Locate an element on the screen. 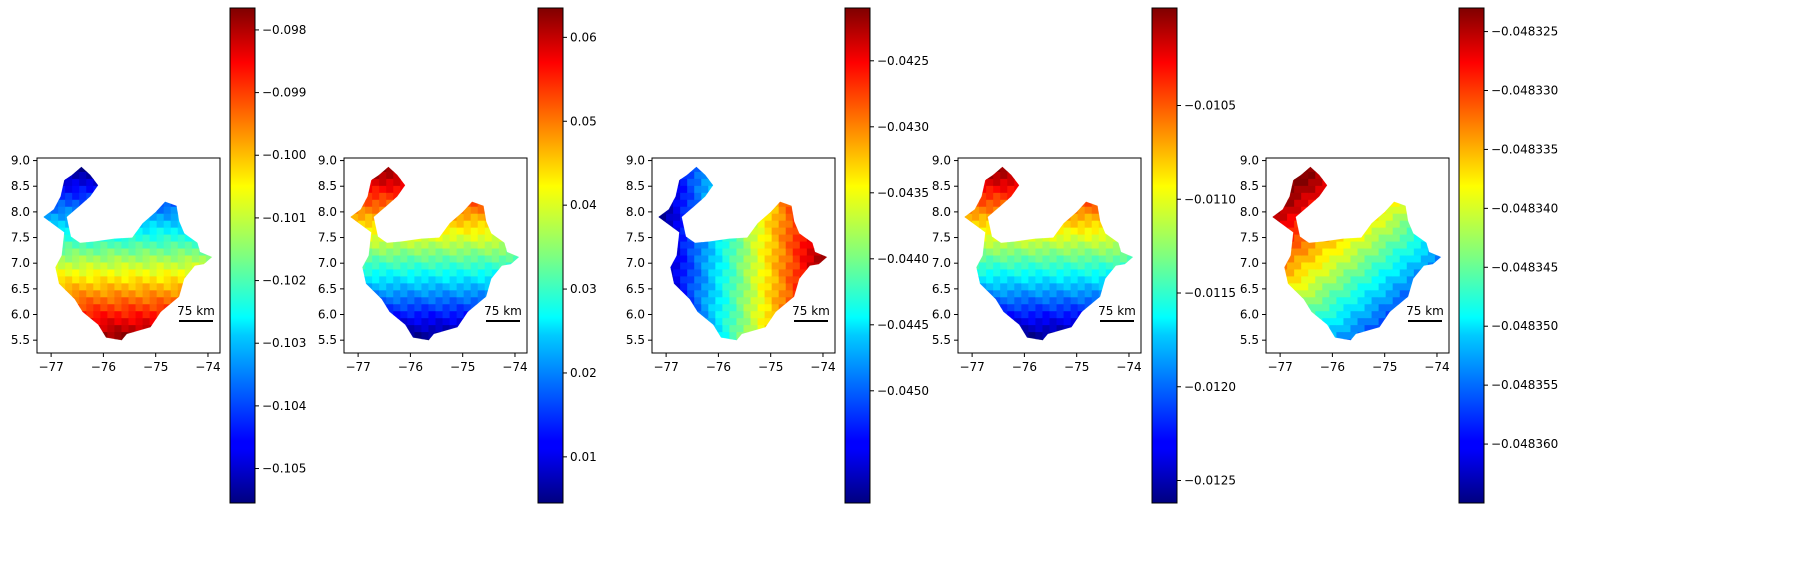 This screenshot has height=588, width=1805. colorbar-tick-label: −0.100 is located at coordinates (284, 155).